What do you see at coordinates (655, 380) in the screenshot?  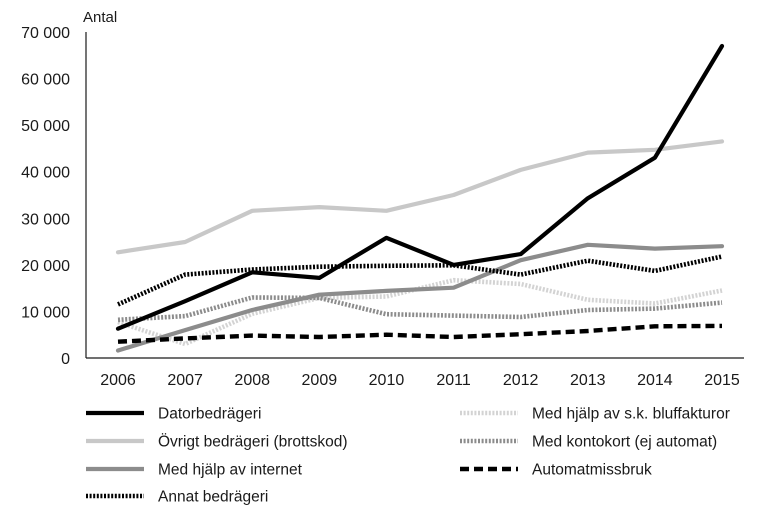 I see `x-tick-label: 2014` at bounding box center [655, 380].